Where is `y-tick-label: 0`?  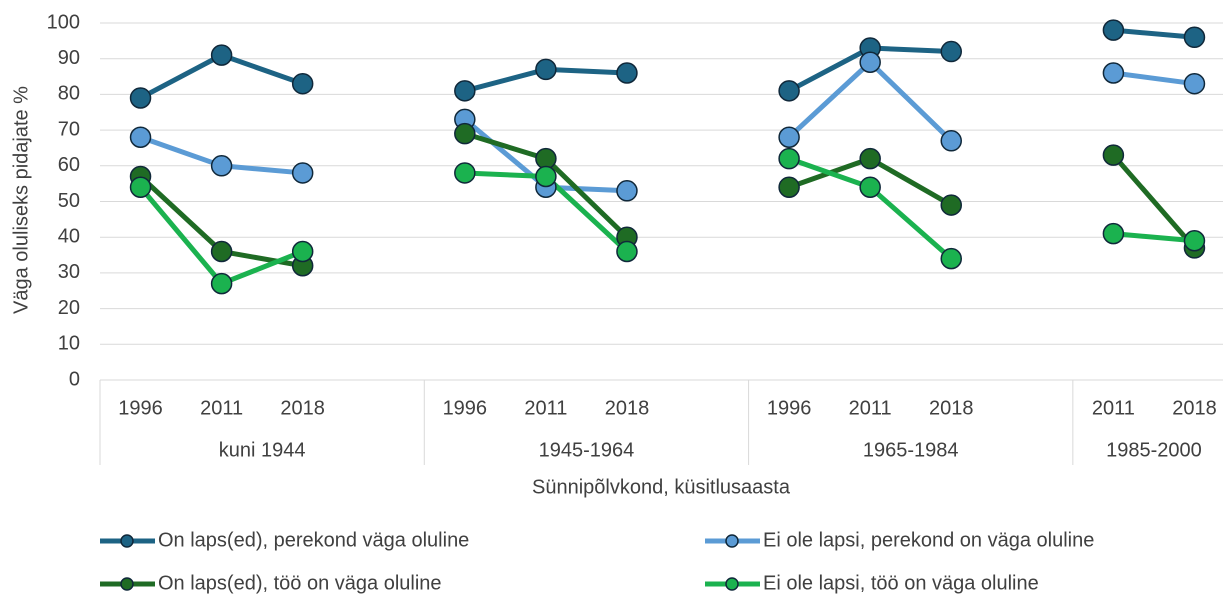 y-tick-label: 0 is located at coordinates (74, 379).